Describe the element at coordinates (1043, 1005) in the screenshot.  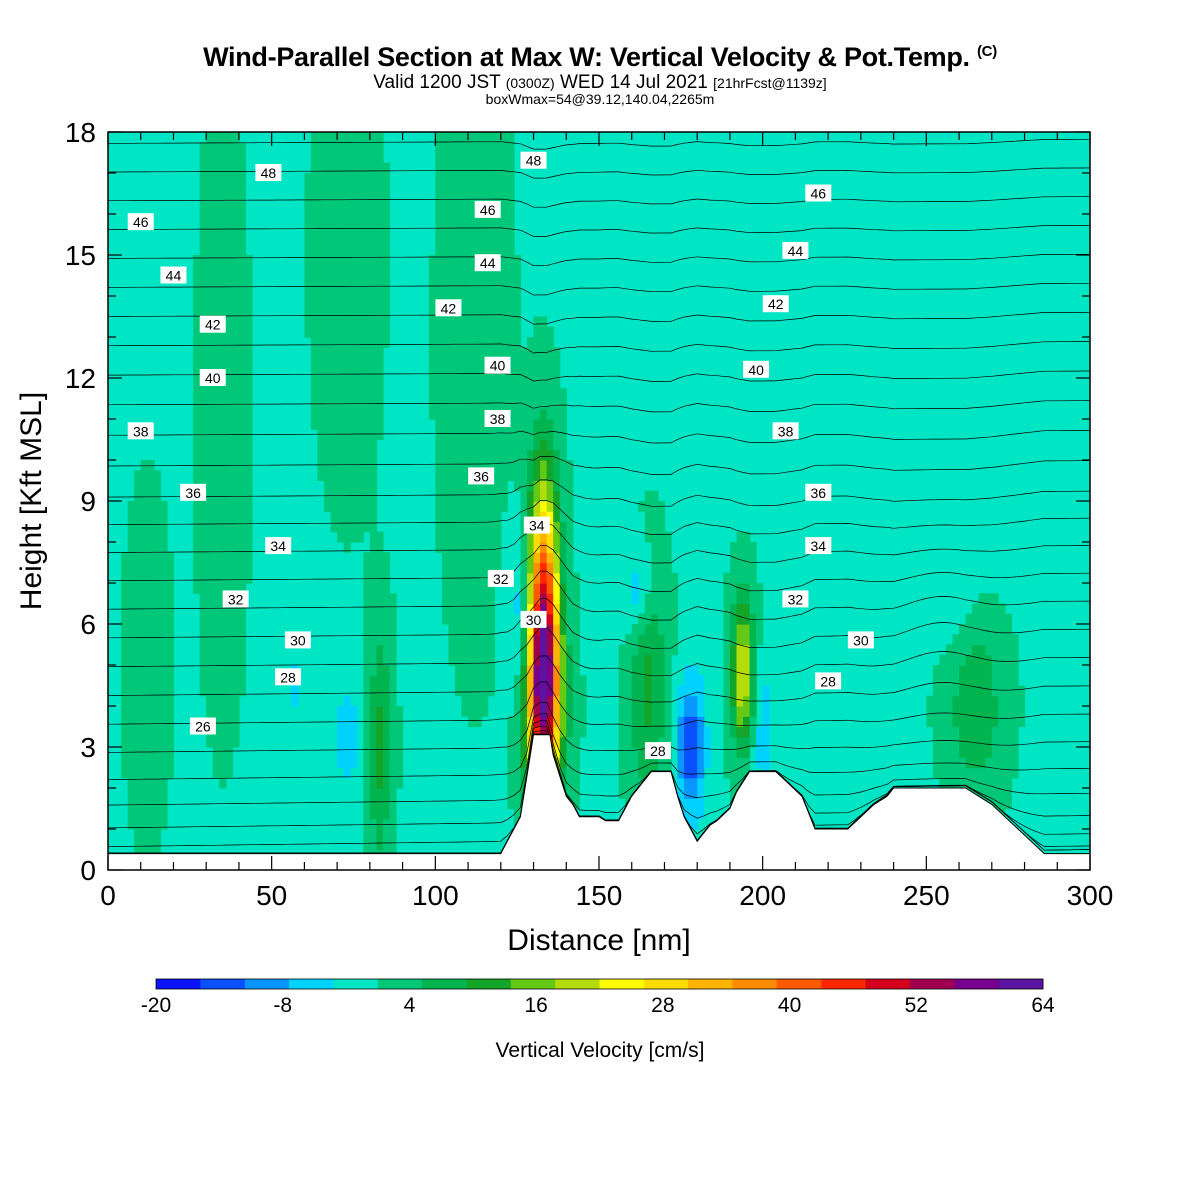
I see `colorbar-tick-label: 64` at that location.